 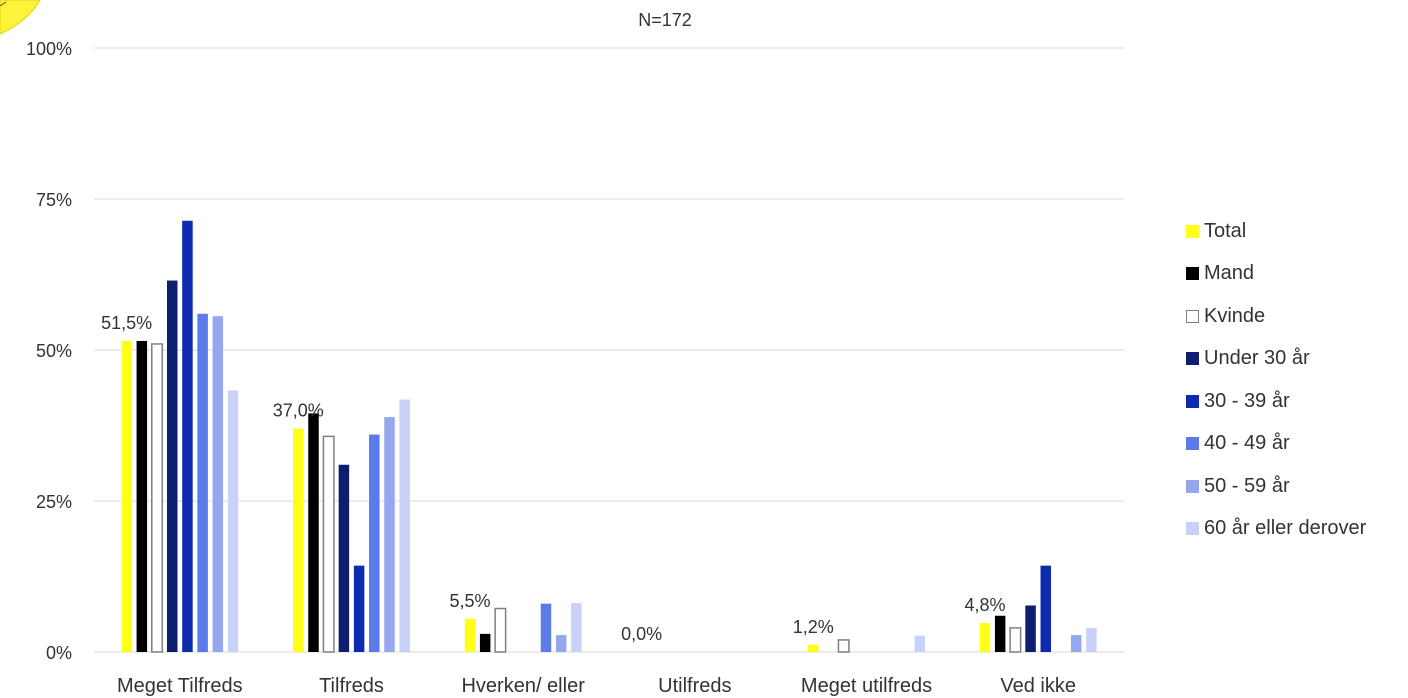 I want to click on y-tick-label: 75%, so click(x=54, y=200).